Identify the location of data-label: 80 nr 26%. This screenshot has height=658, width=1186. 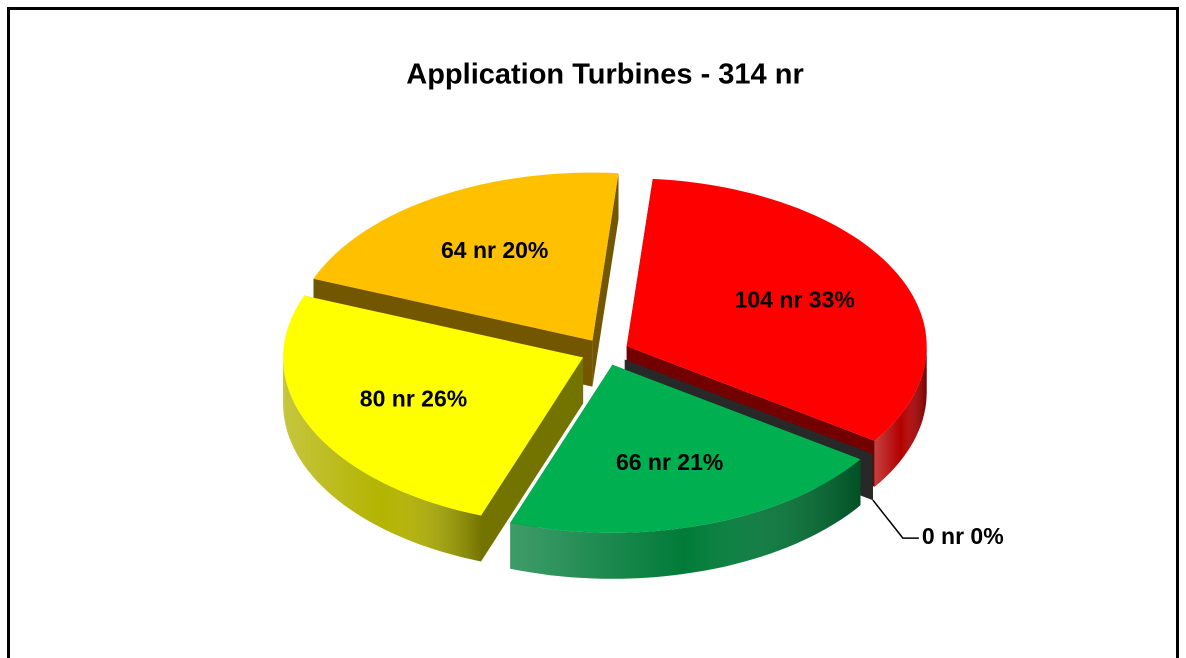
(413, 398).